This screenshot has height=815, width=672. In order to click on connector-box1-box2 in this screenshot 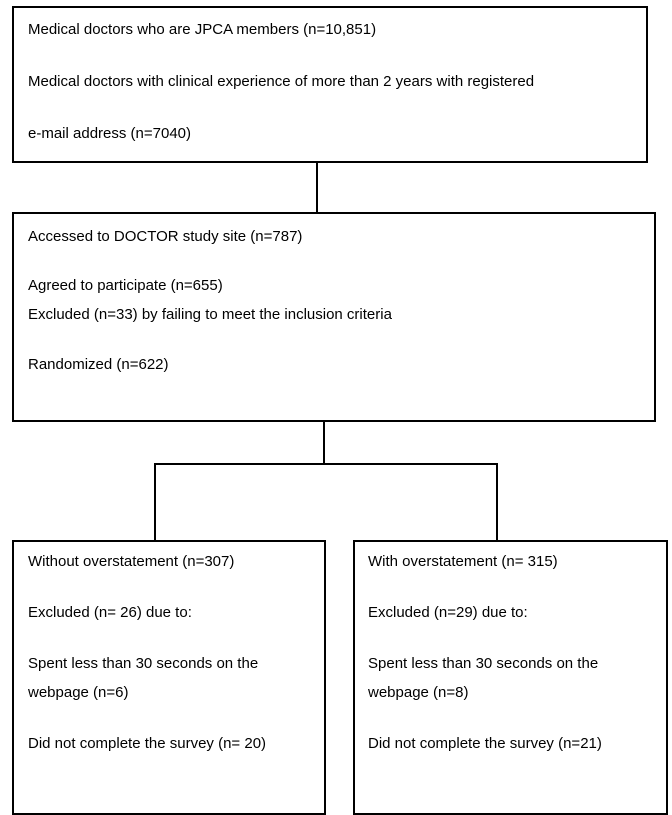, I will do `click(317, 188)`.